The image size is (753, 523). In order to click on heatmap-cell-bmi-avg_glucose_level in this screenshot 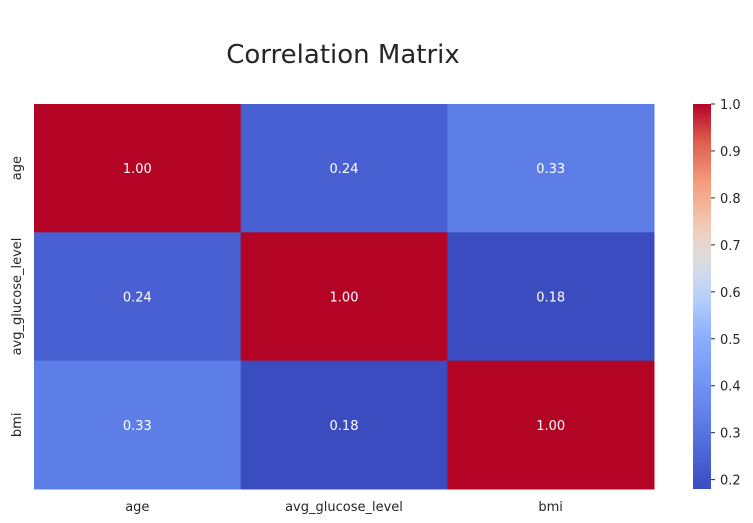, I will do `click(344, 425)`.